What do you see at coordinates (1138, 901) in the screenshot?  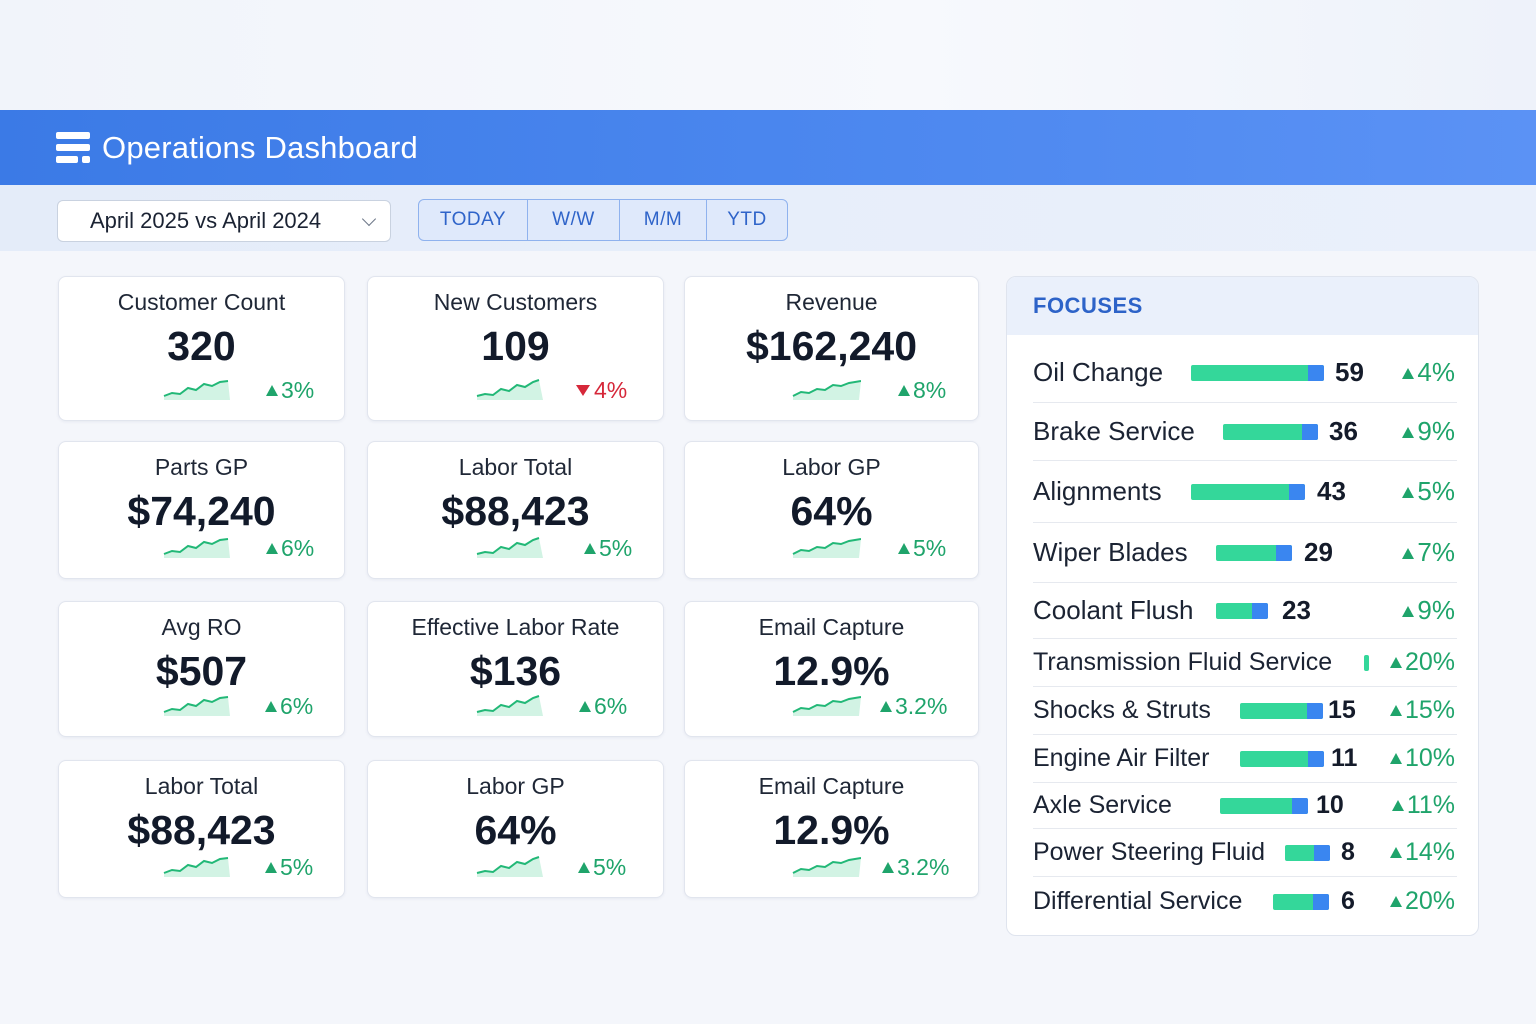 I see `focus-name: Differential Service` at bounding box center [1138, 901].